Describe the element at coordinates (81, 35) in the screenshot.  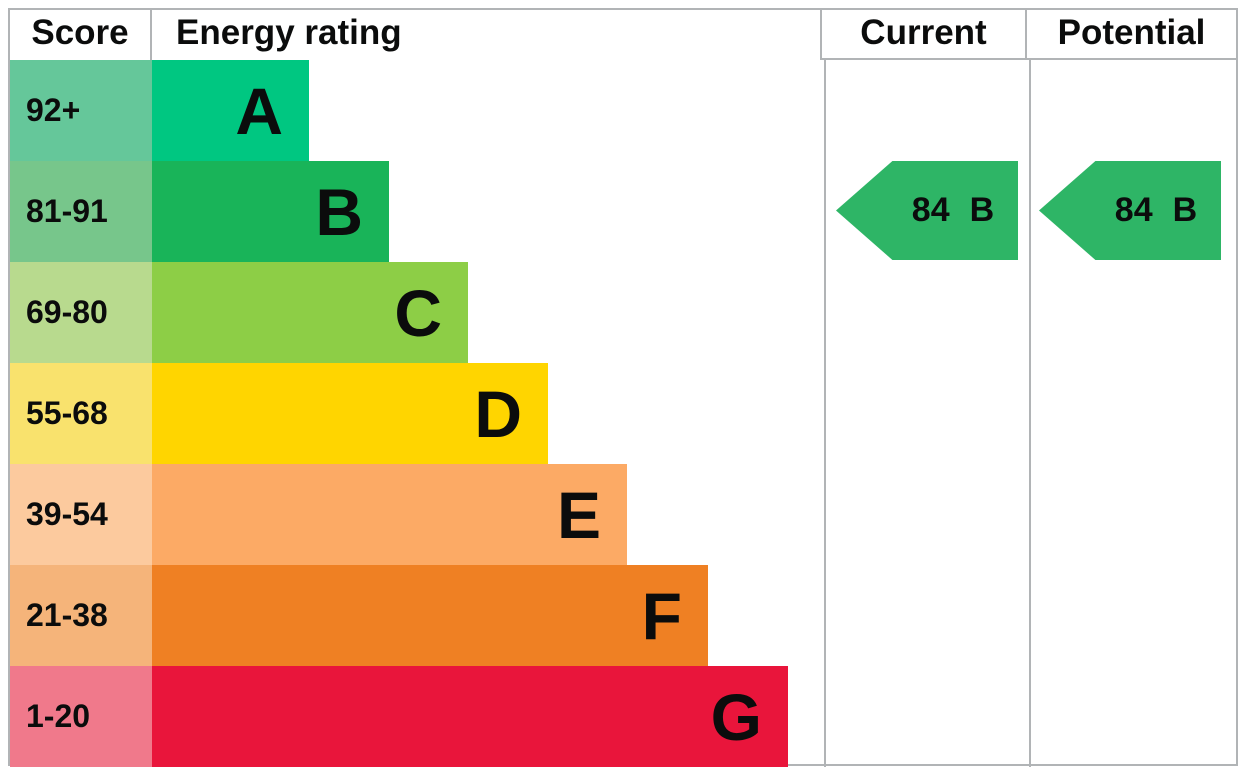
I see `score-column-header: Score` at that location.